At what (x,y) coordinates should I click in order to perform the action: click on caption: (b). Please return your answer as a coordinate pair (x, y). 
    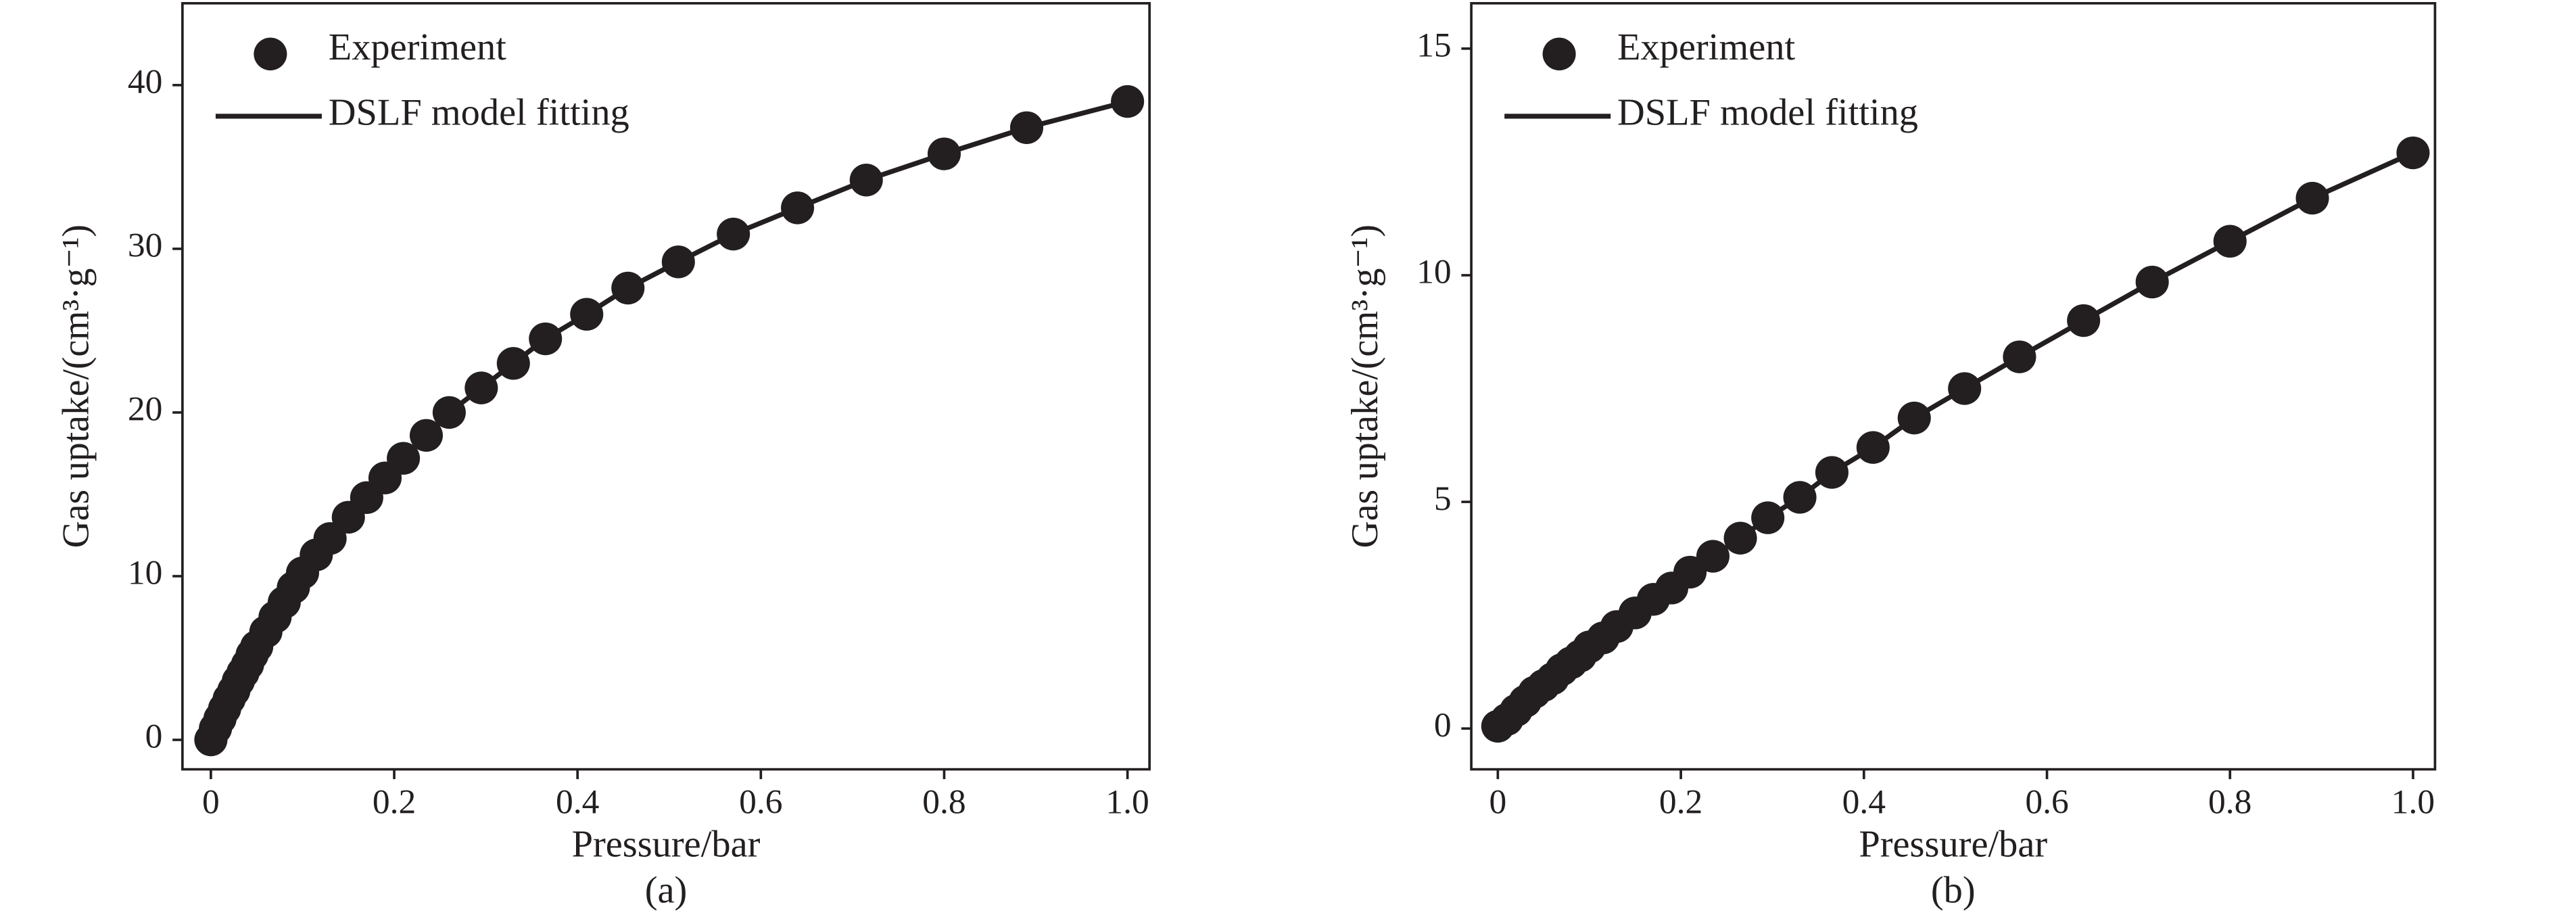
    Looking at the image, I should click on (1953, 891).